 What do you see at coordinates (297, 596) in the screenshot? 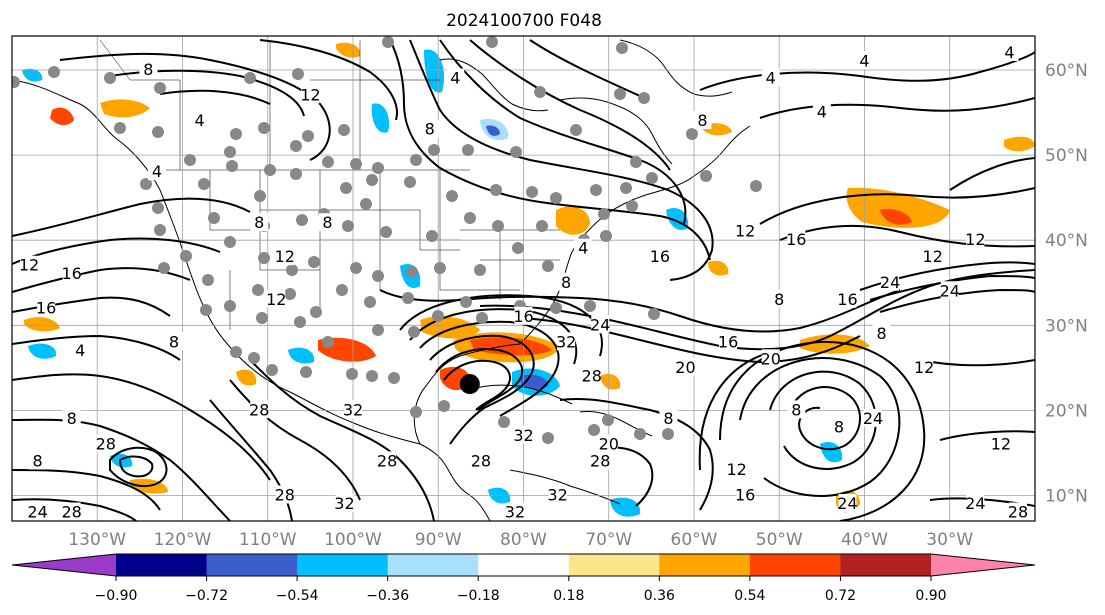
I see `colorbar-tick-label: −0.54` at bounding box center [297, 596].